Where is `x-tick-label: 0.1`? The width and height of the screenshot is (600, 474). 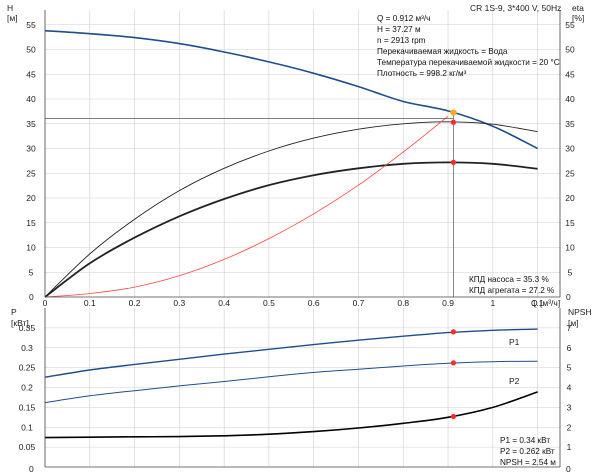 x-tick-label: 0.1 is located at coordinates (90, 303).